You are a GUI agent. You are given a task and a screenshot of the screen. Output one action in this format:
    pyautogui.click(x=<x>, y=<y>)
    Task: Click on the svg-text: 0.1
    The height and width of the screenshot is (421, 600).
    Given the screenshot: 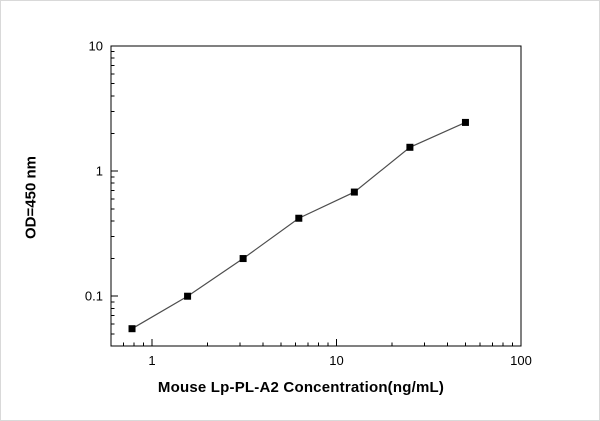 What is the action you would take?
    pyautogui.click(x=94, y=296)
    